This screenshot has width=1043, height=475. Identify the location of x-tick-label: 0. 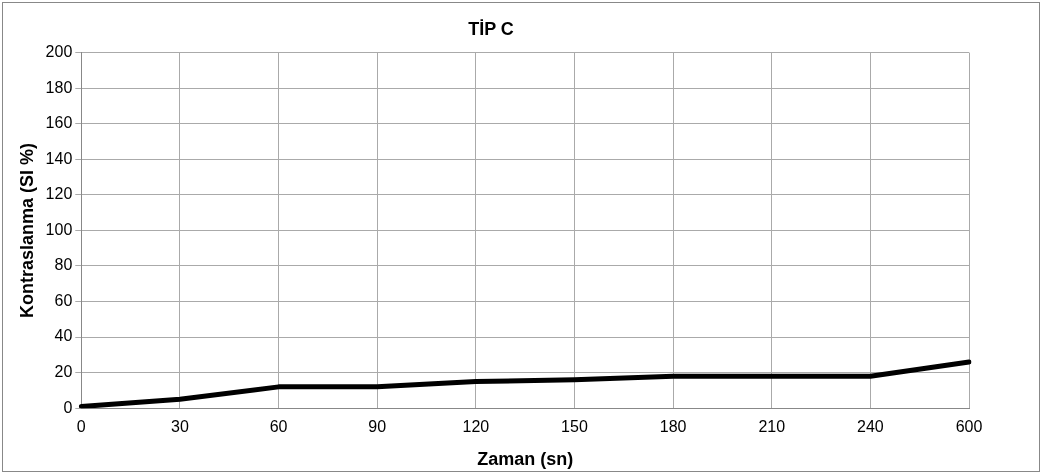
(81, 427).